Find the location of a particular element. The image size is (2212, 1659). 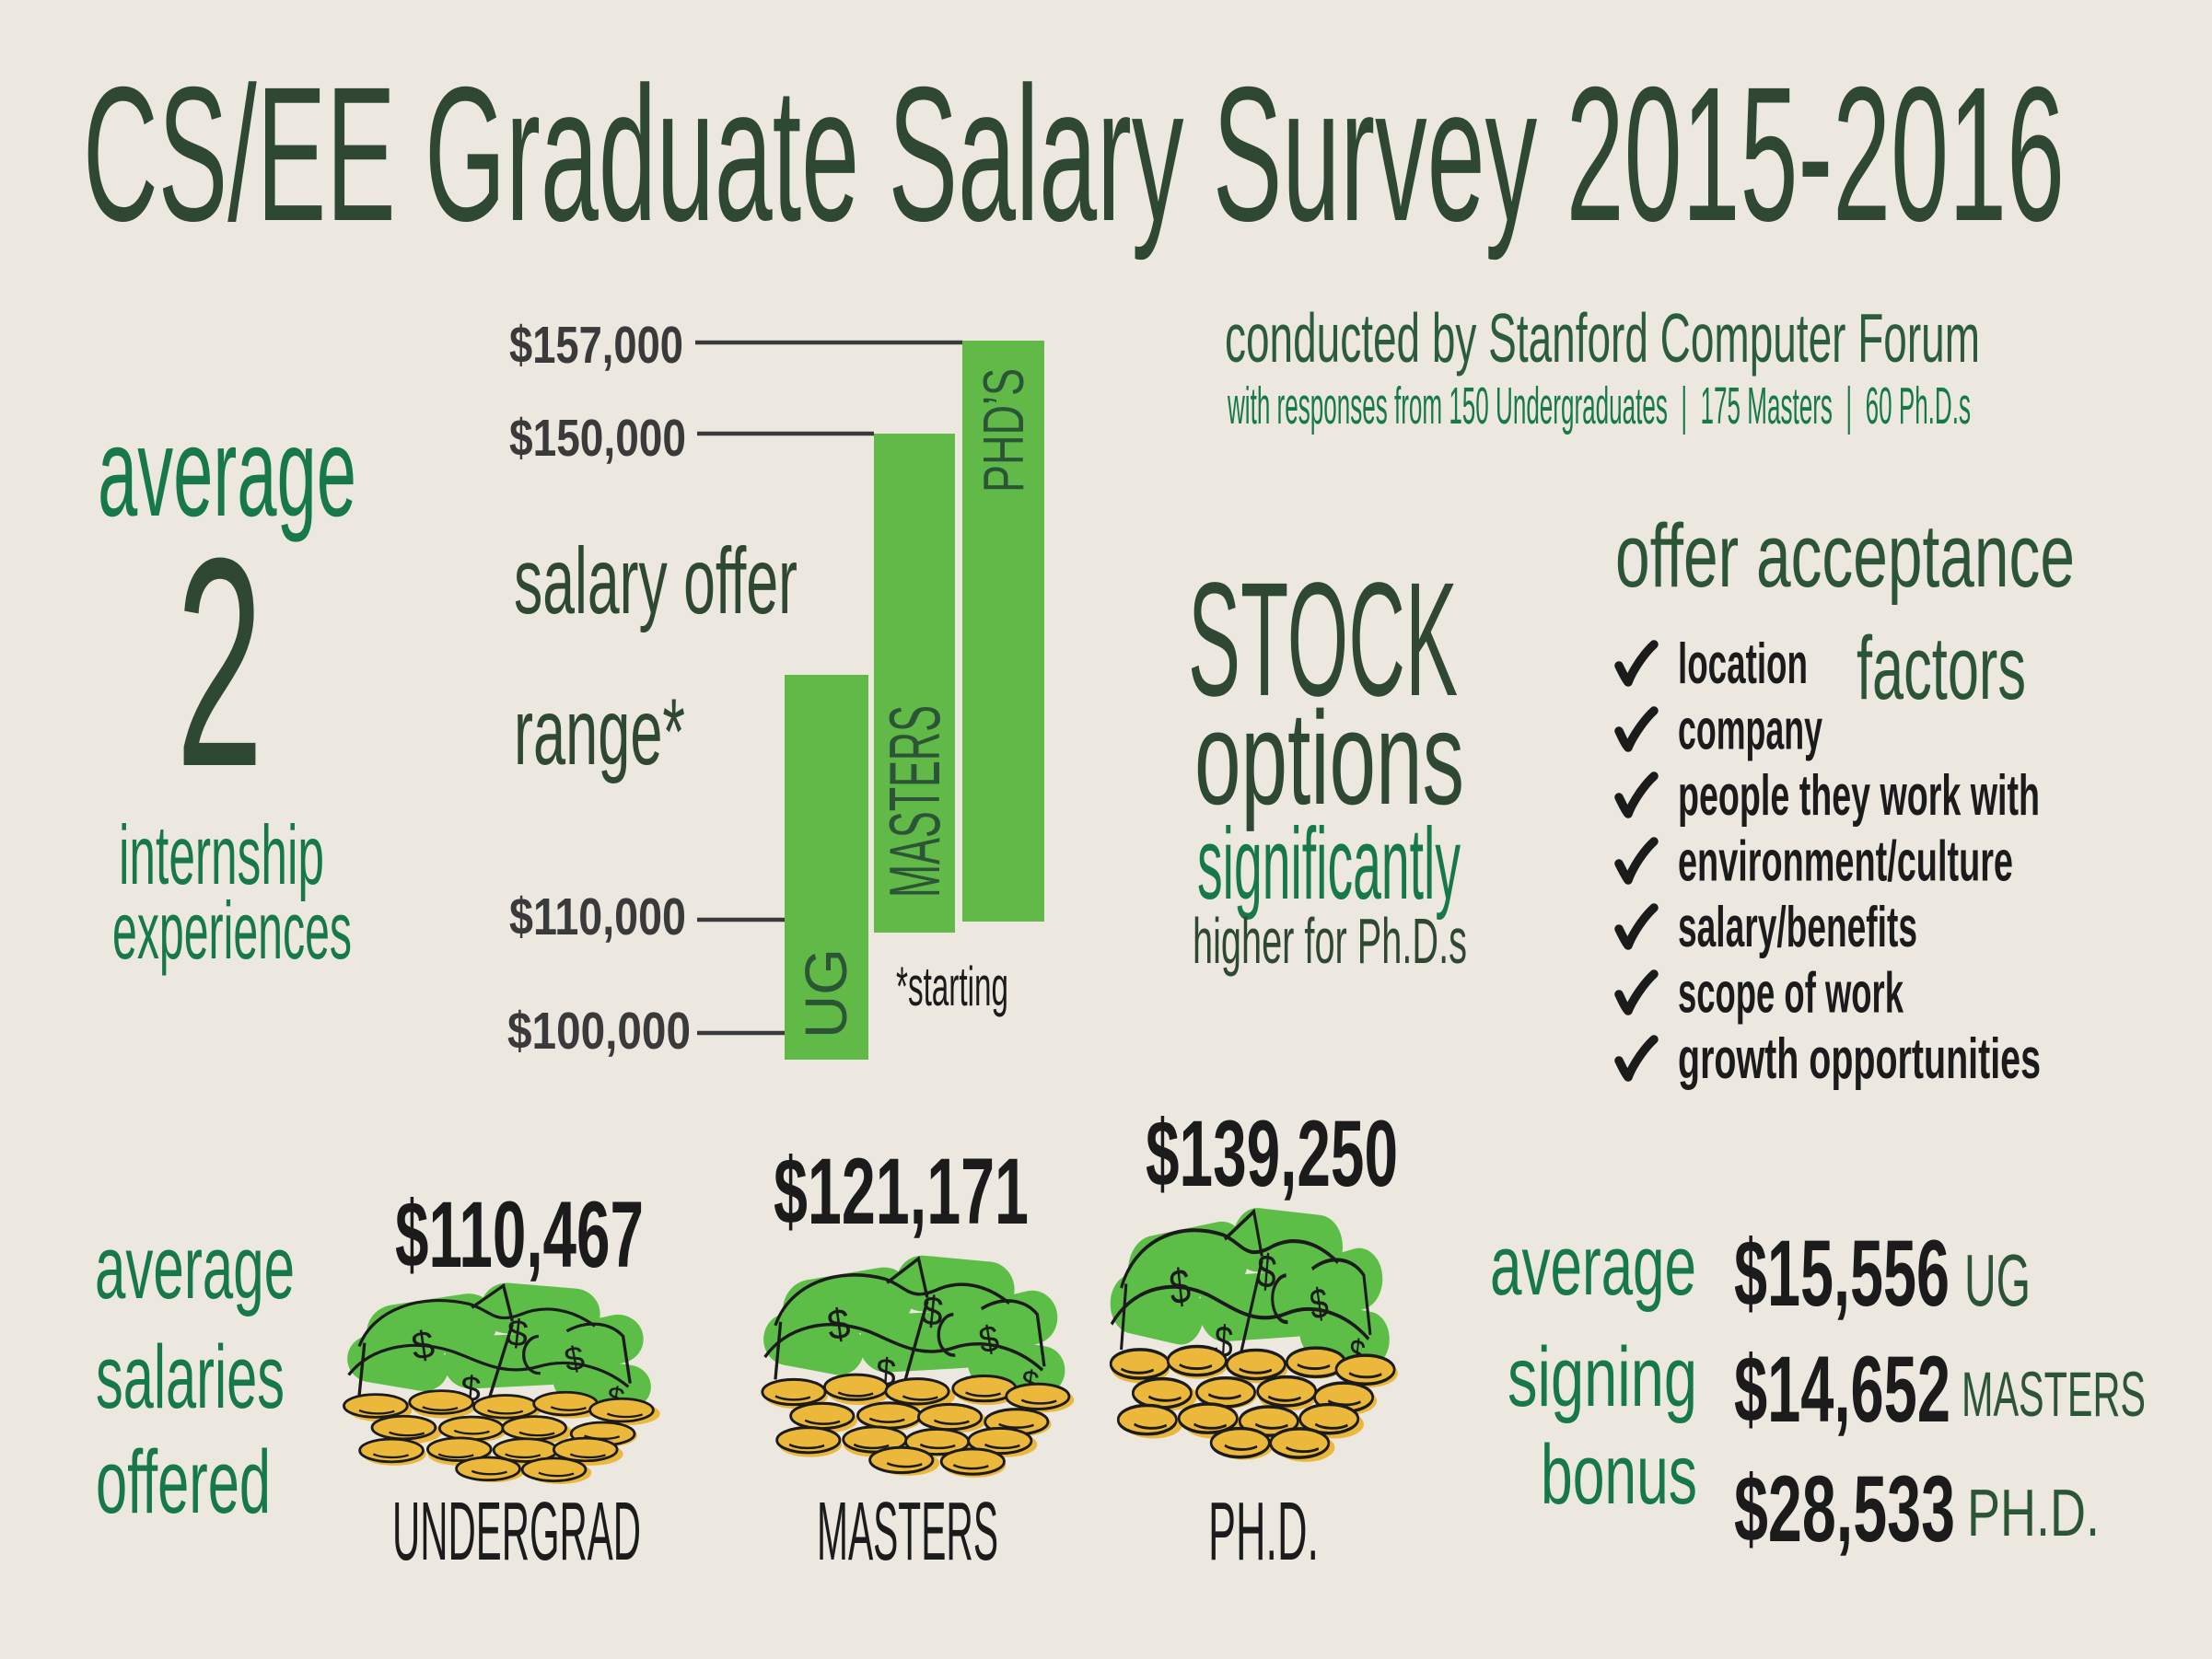

svg-text: factors is located at coordinates (1941, 668).